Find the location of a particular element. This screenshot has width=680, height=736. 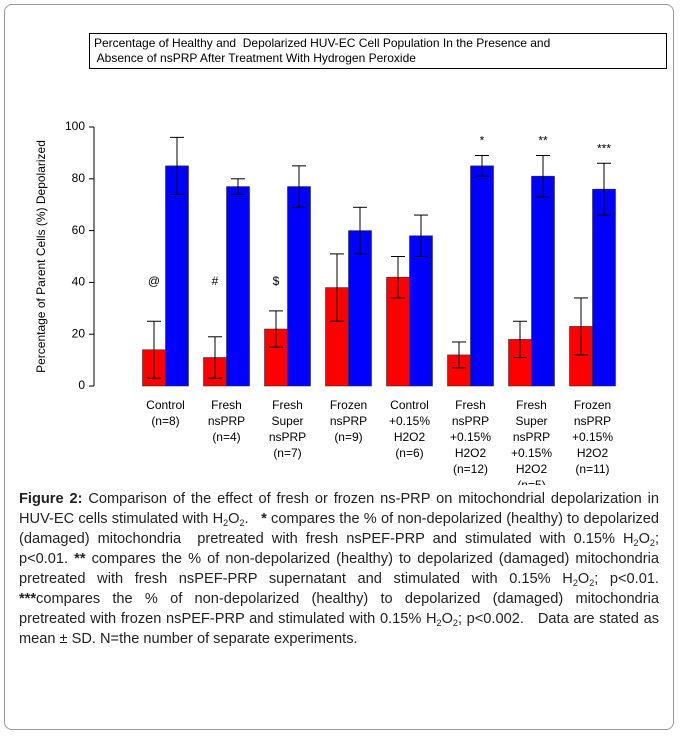

x-tick-label: (n=7) is located at coordinates (287, 453).